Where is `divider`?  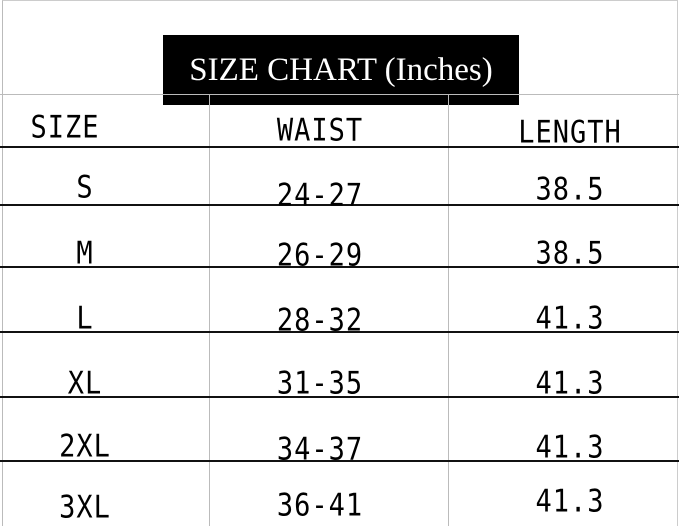 divider is located at coordinates (339, 94).